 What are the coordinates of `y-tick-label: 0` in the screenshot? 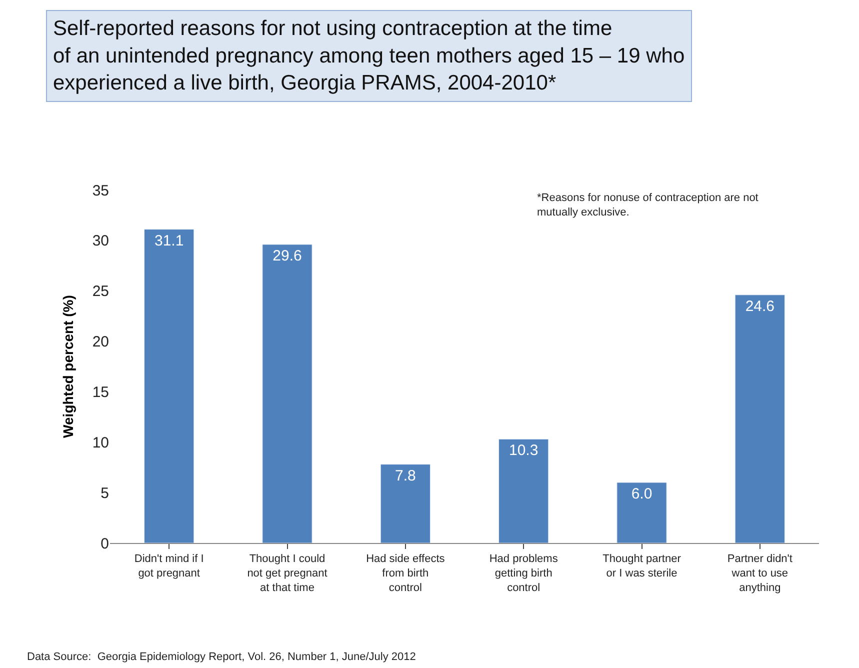 It's located at (104, 543).